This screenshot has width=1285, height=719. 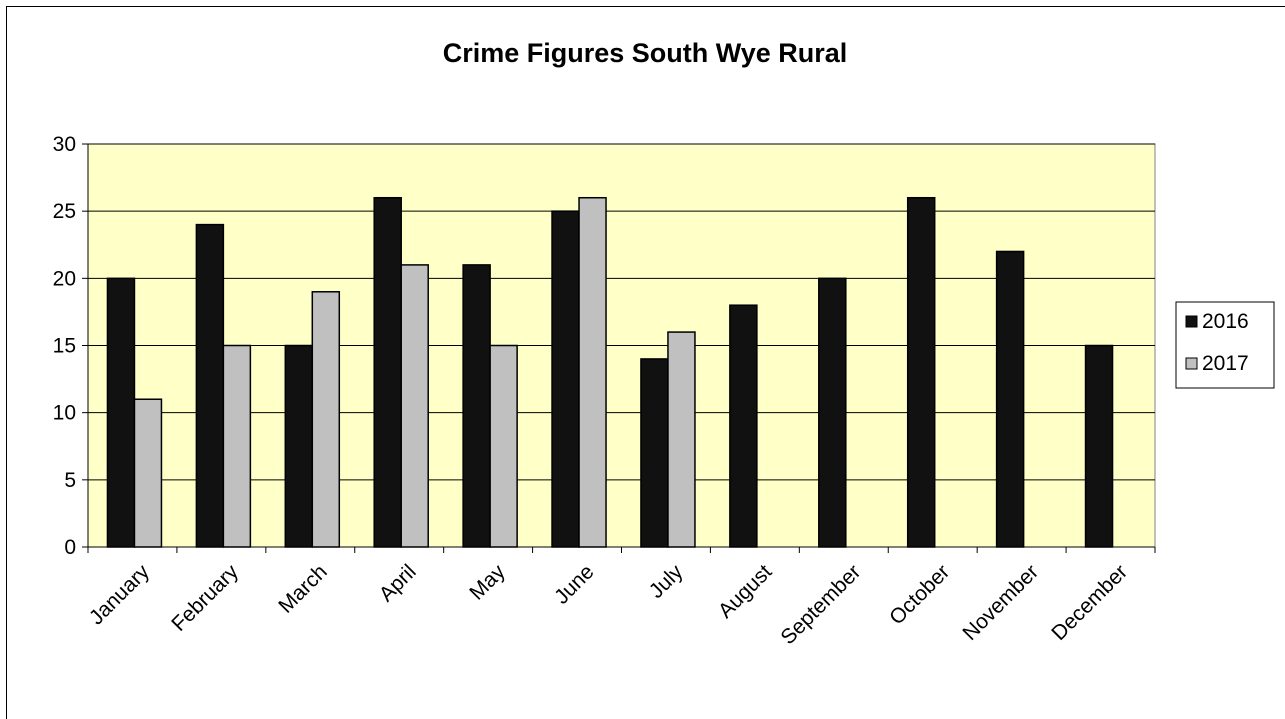 What do you see at coordinates (503, 446) in the screenshot?
I see `bar-2017-may` at bounding box center [503, 446].